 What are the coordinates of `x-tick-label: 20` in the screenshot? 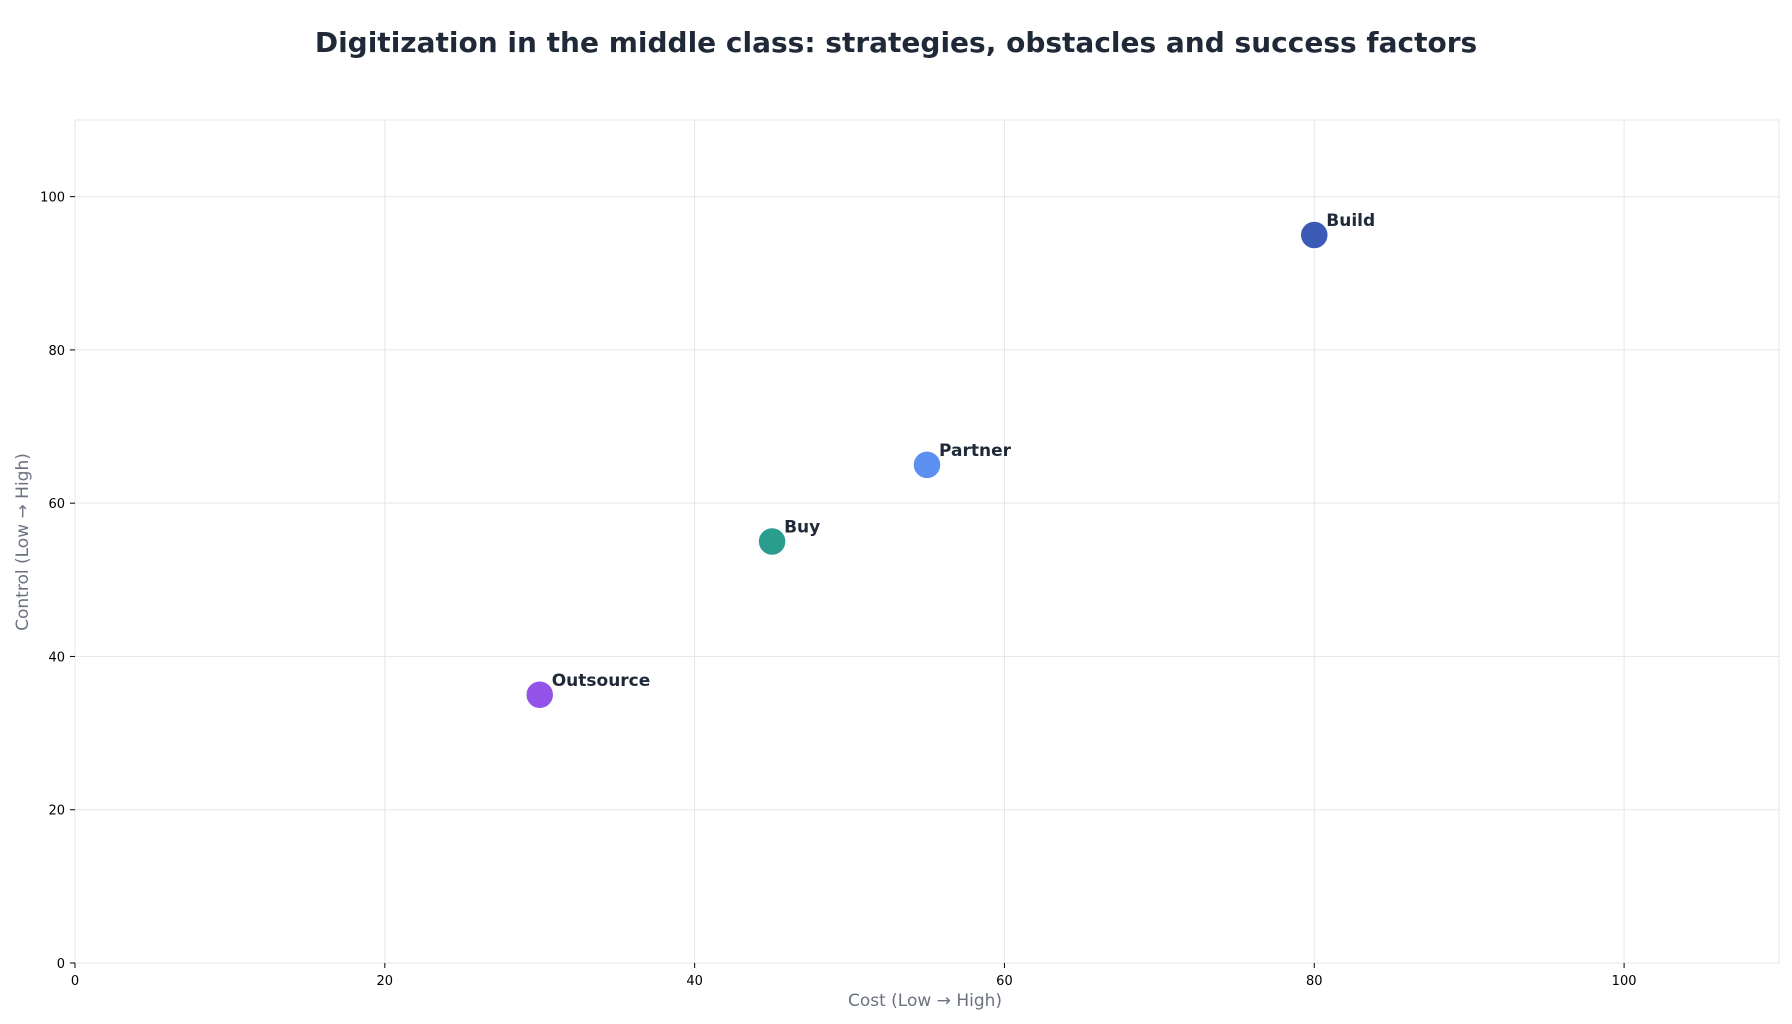 It's located at (385, 981).